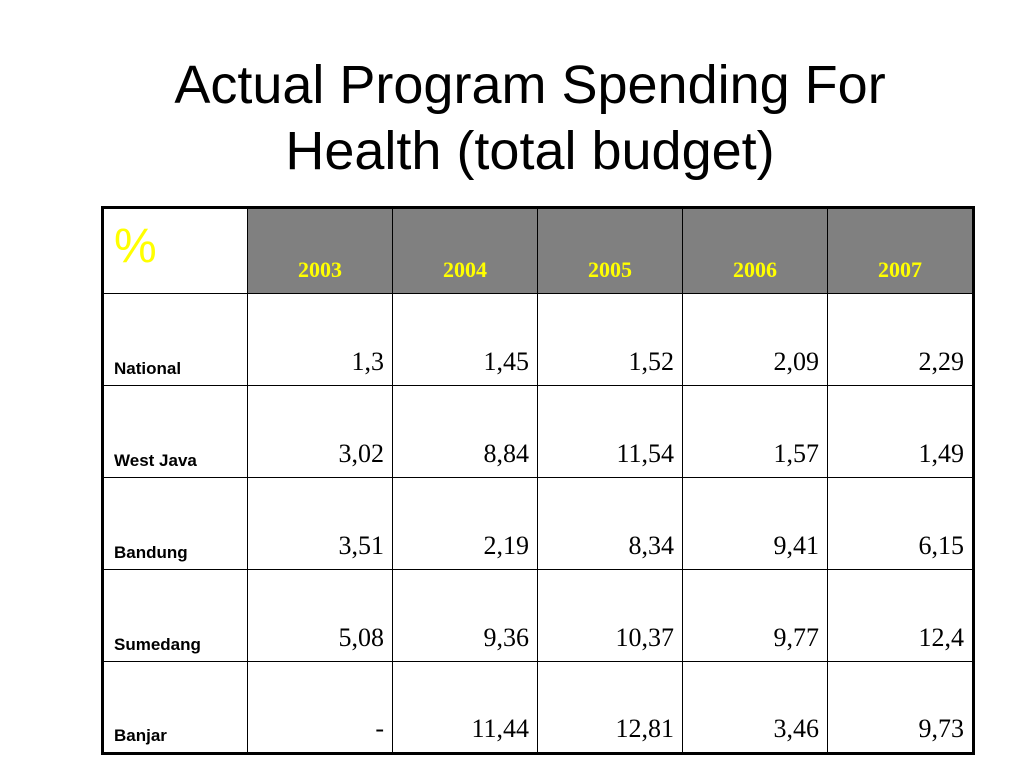 This screenshot has width=1024, height=768. Describe the element at coordinates (320, 615) in the screenshot. I see `table-cell: 5,08` at that location.